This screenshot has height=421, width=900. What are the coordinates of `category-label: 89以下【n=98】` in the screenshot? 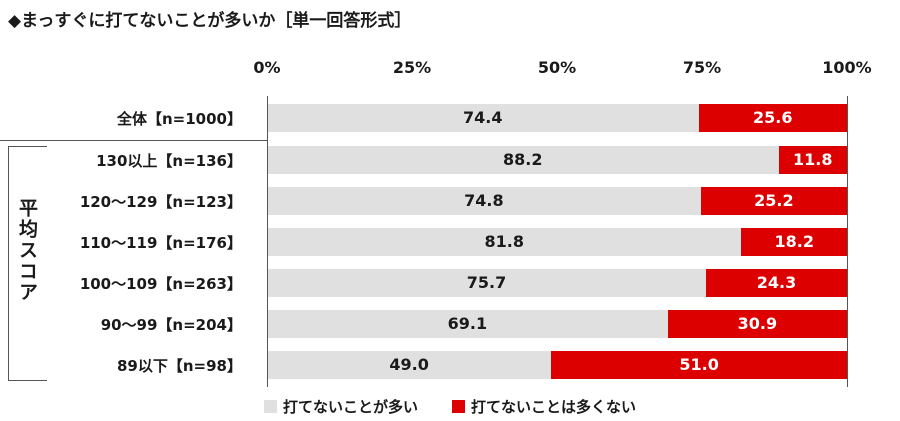 It's located at (179, 366).